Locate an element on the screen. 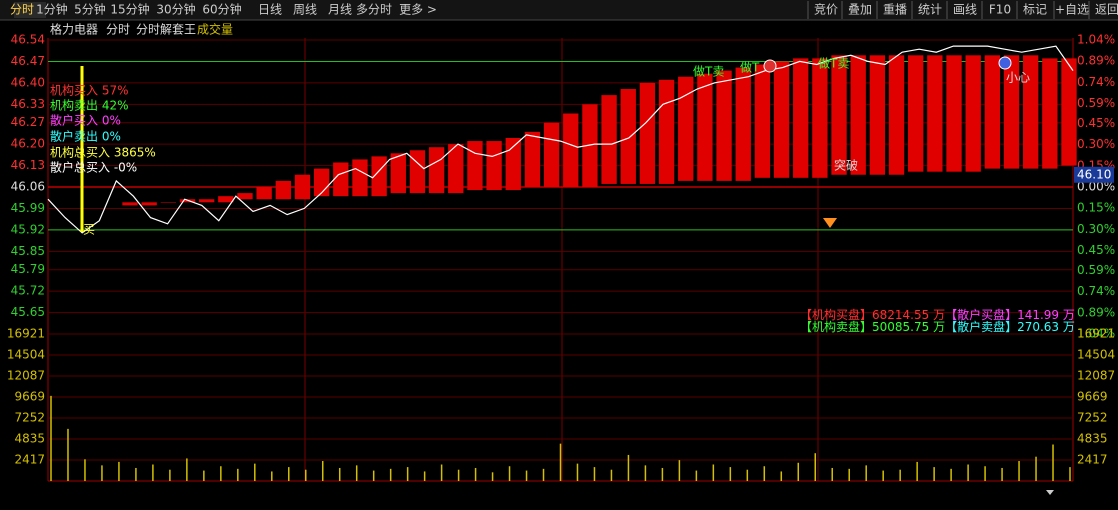 The width and height of the screenshot is (1118, 510). y2-tick-label: 4835 is located at coordinates (1092, 438).